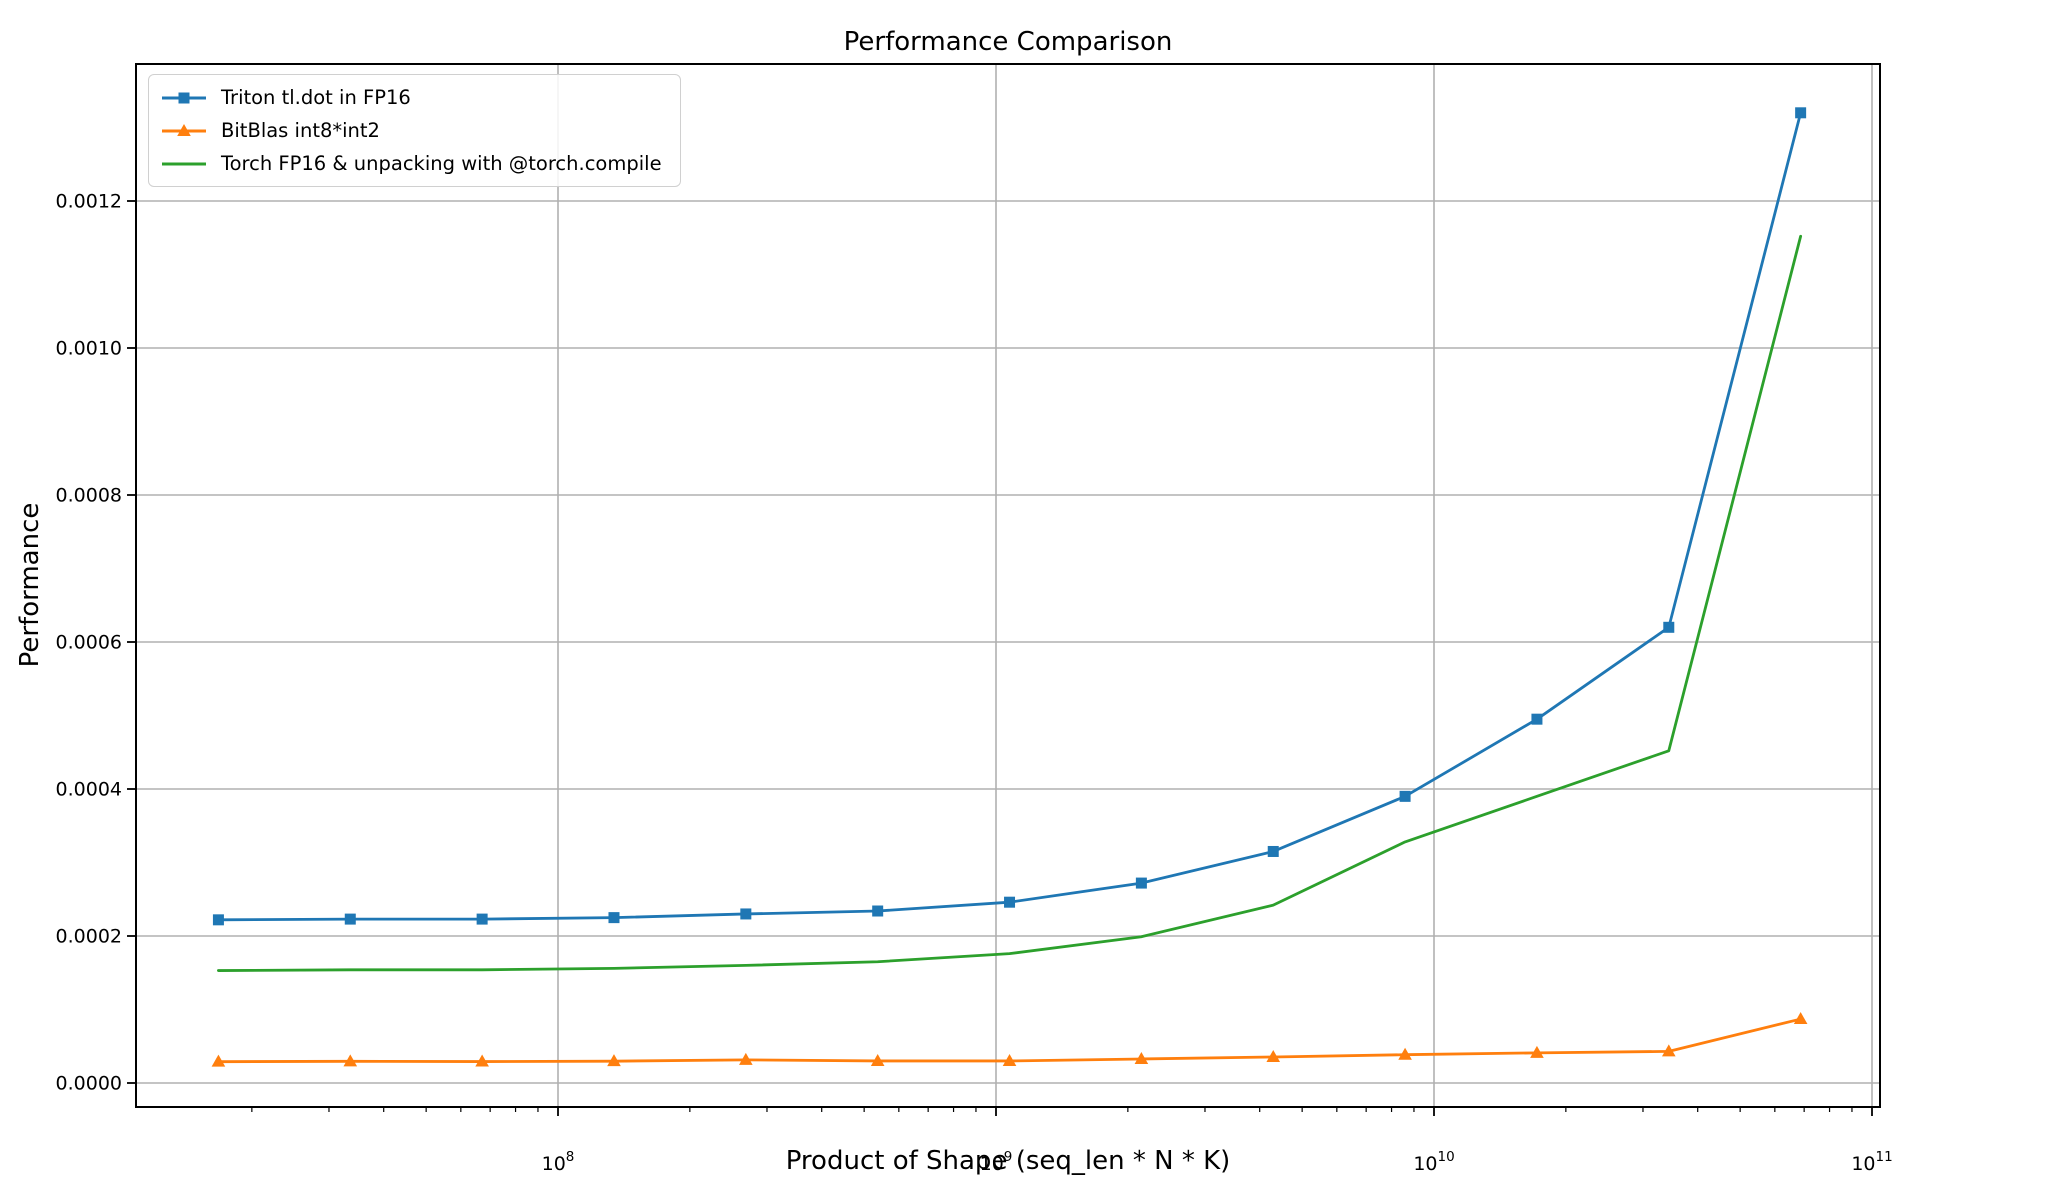  Describe the element at coordinates (1008, 42) in the screenshot. I see `chart-title: Performance Comparison` at that location.